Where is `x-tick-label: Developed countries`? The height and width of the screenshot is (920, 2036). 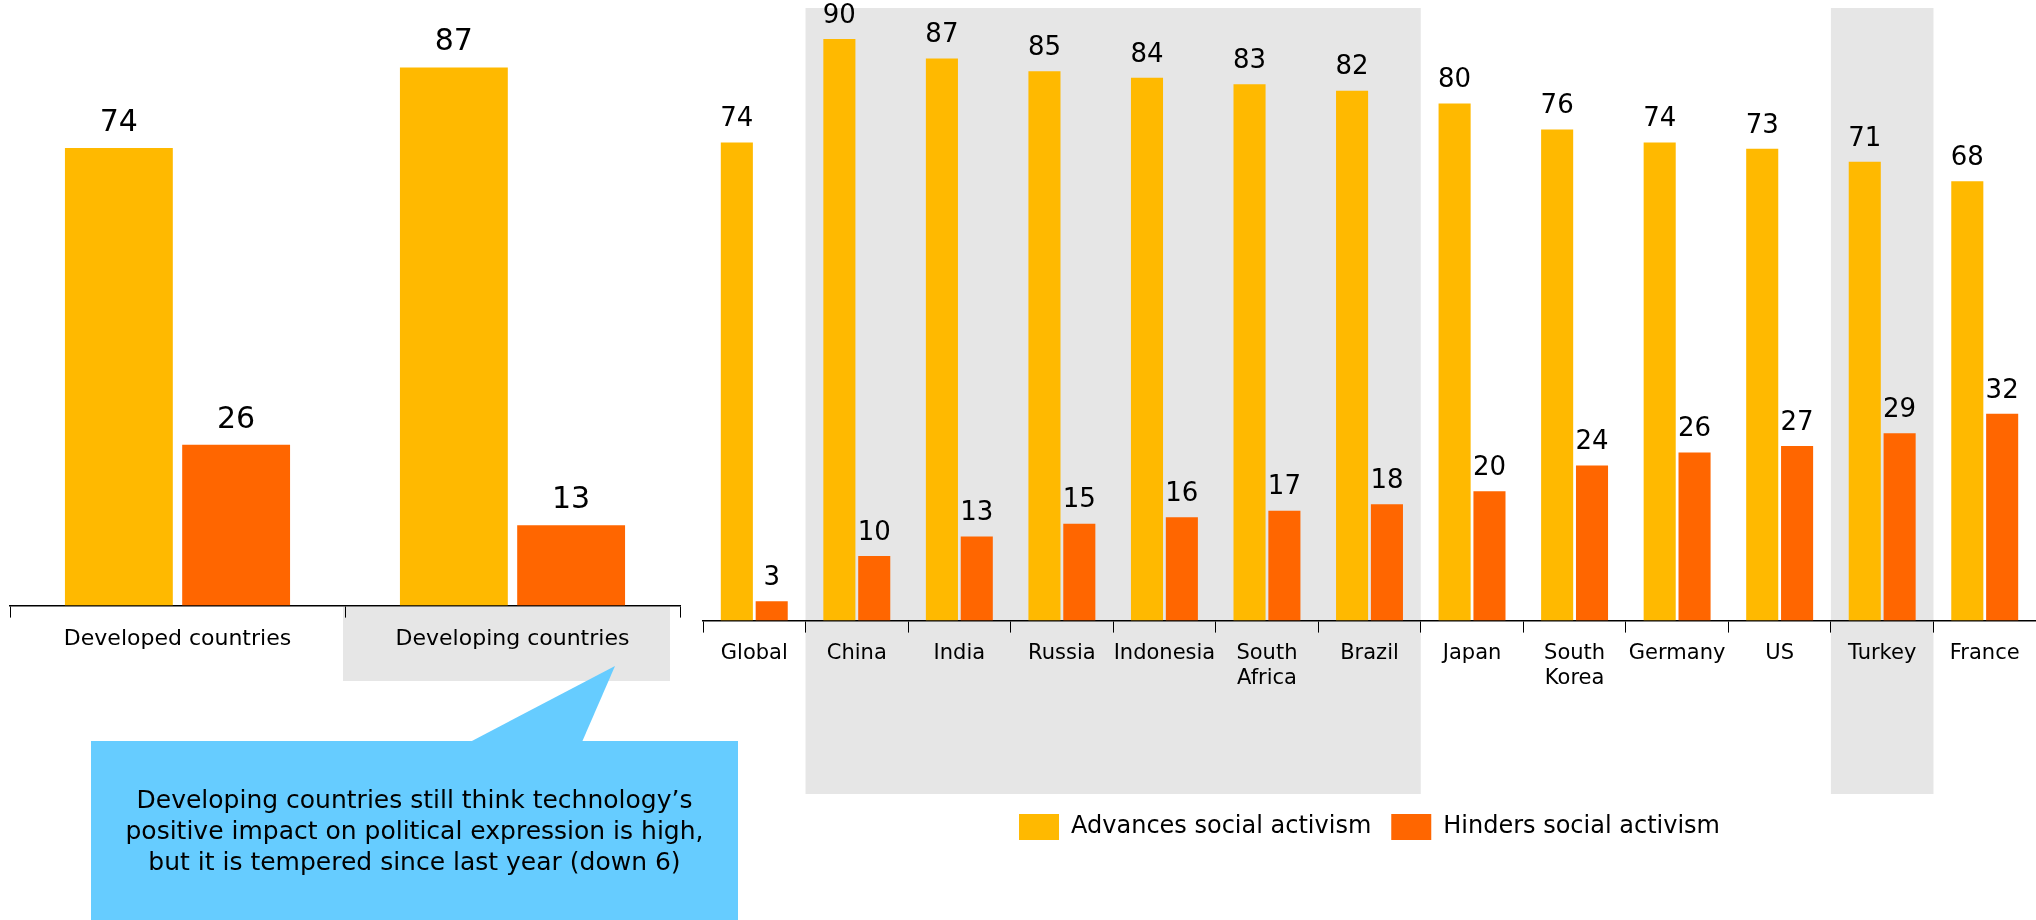
x-tick-label: Developed countries is located at coordinates (177, 637).